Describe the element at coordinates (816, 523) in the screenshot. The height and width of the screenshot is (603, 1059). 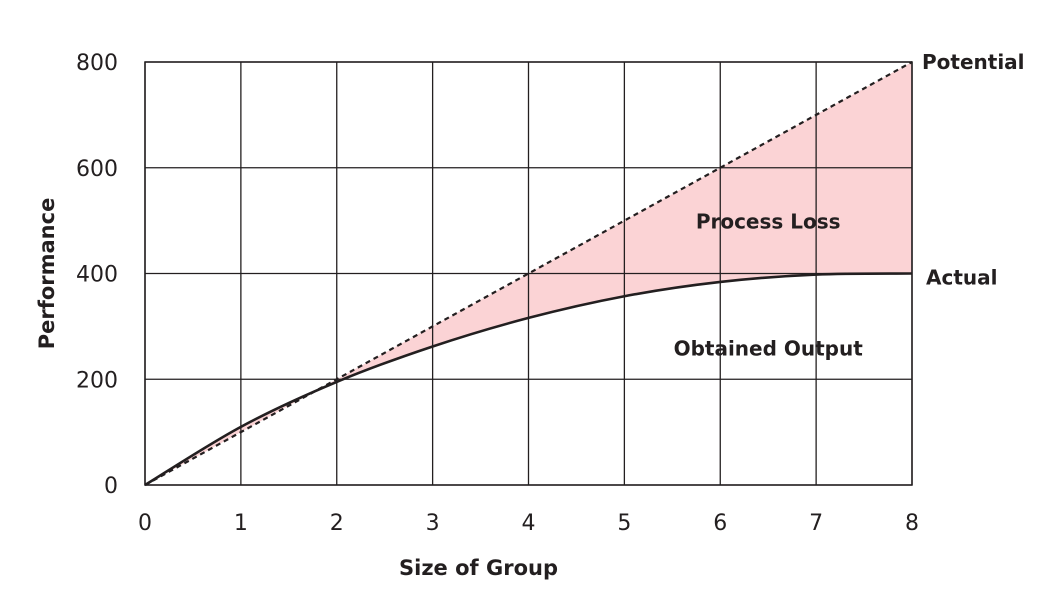
I see `x-tick-label: 7` at that location.